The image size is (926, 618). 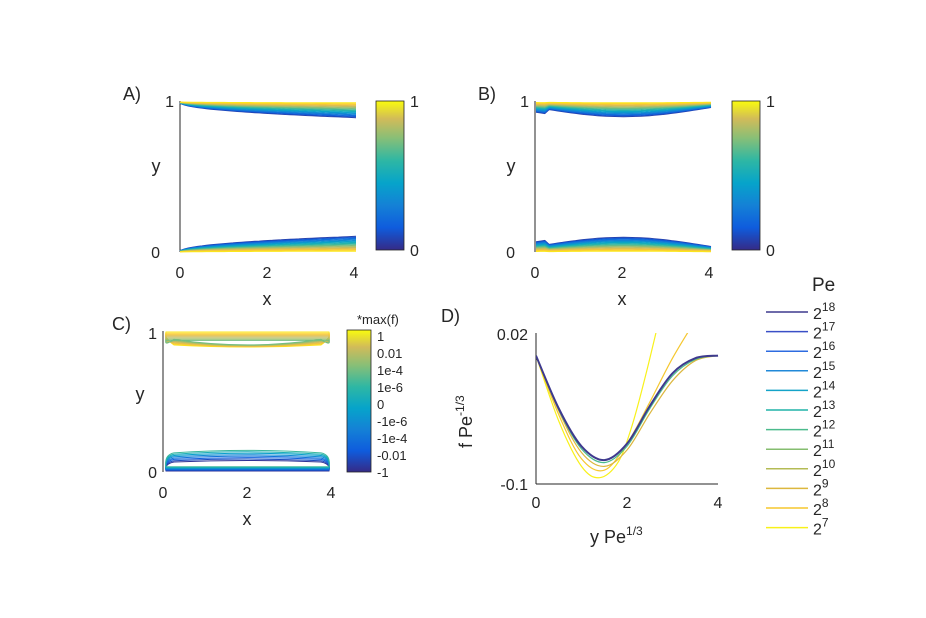 I want to click on panel-b-xlabel: x, so click(x=622, y=299).